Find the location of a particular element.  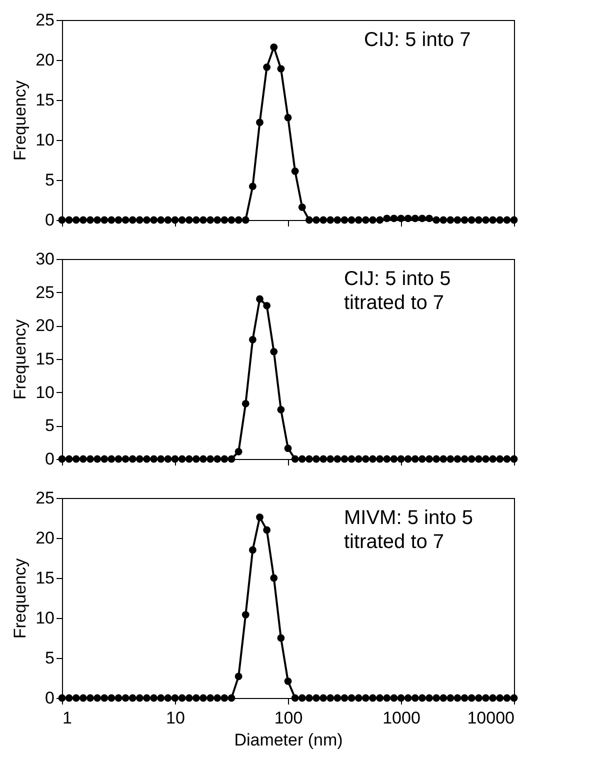

x-tick-label: 10 is located at coordinates (175, 718).